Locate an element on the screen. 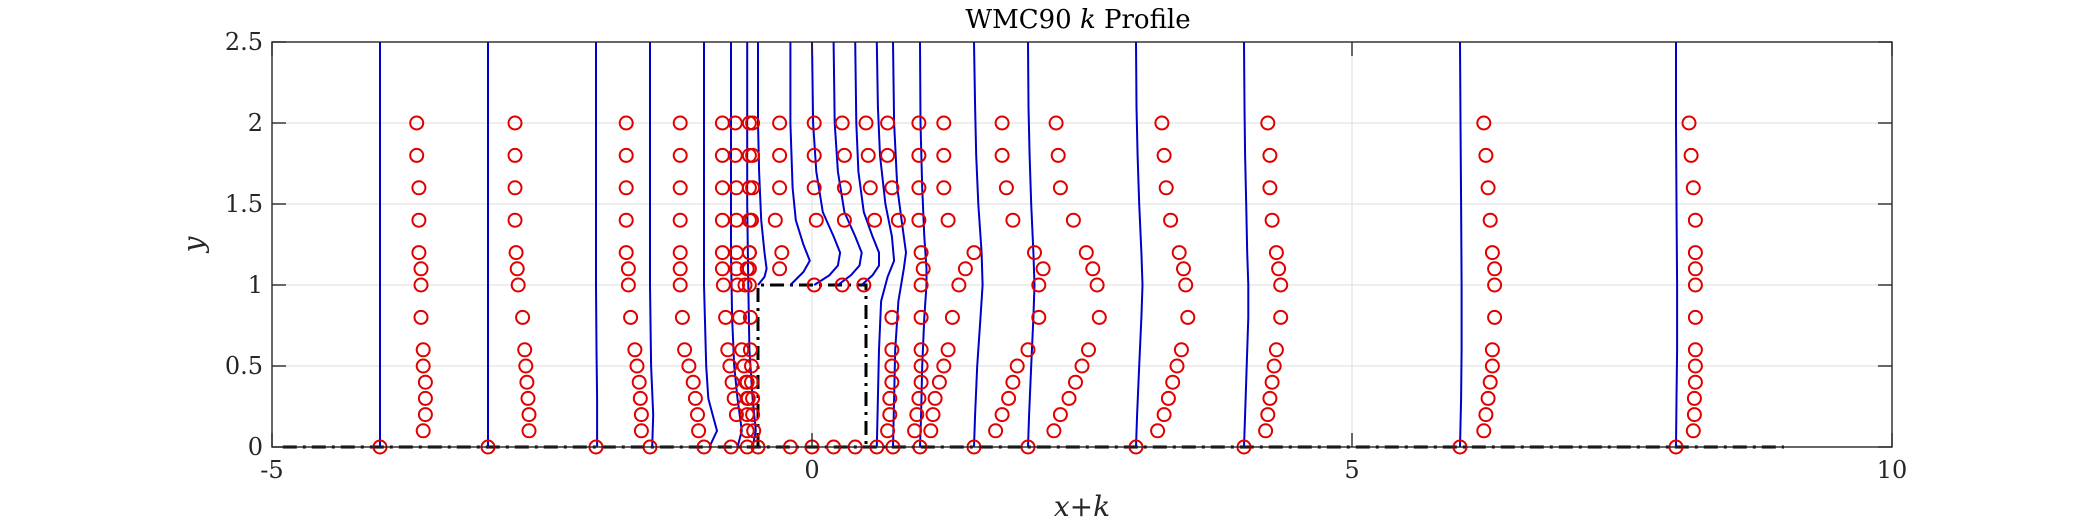  y-tick-label-0: 0 is located at coordinates (255, 447).